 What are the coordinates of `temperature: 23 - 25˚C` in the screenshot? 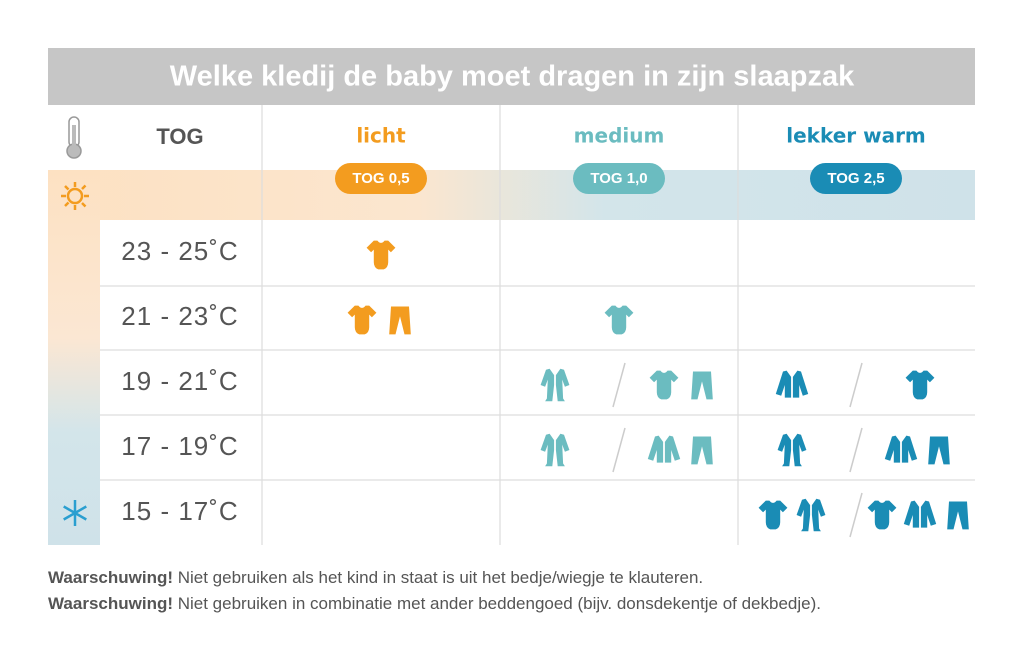 It's located at (179, 251).